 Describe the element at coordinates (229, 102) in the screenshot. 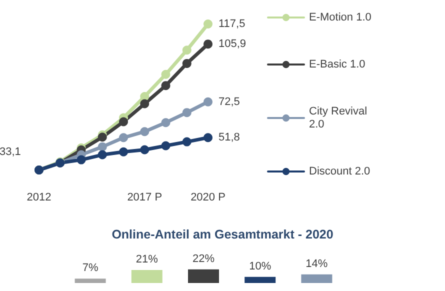

I see `data-label: 72,5` at that location.